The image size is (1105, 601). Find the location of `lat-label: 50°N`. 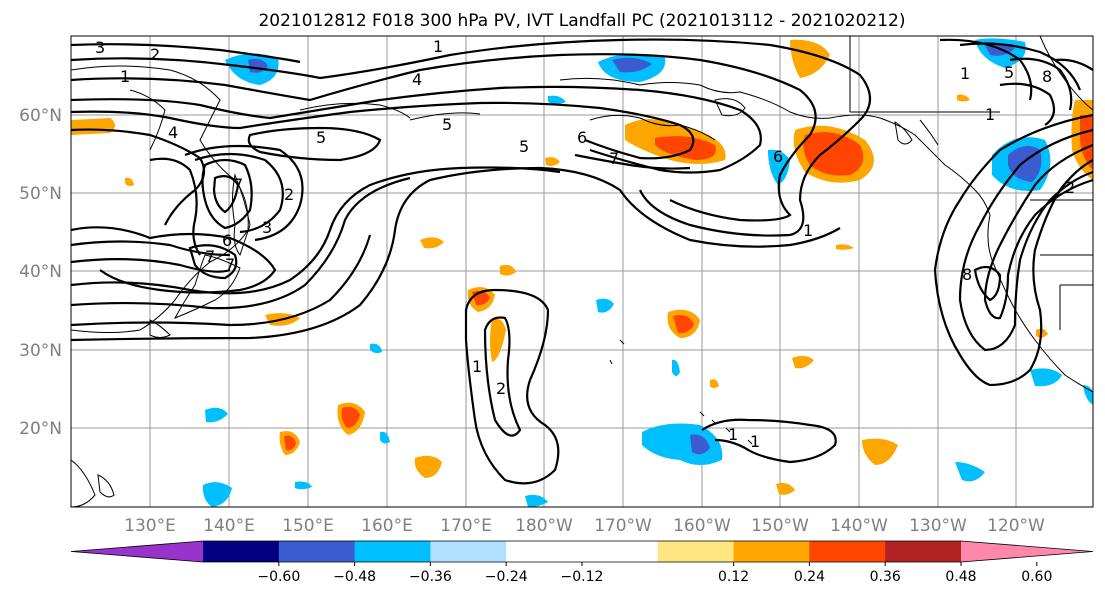

lat-label: 50°N is located at coordinates (40, 194).